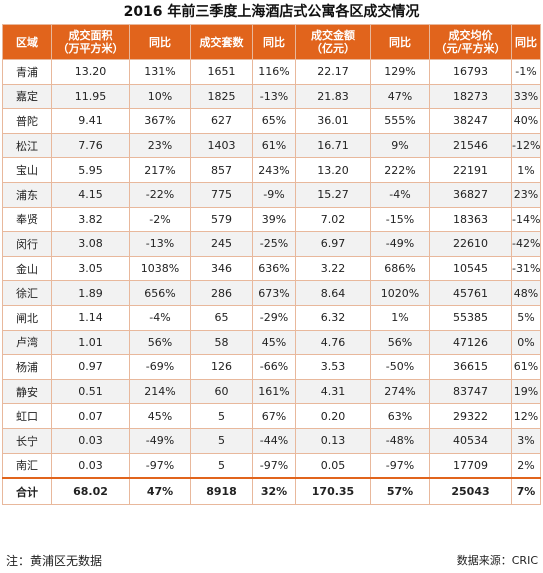  I want to click on value-cell: 0%, so click(526, 342).